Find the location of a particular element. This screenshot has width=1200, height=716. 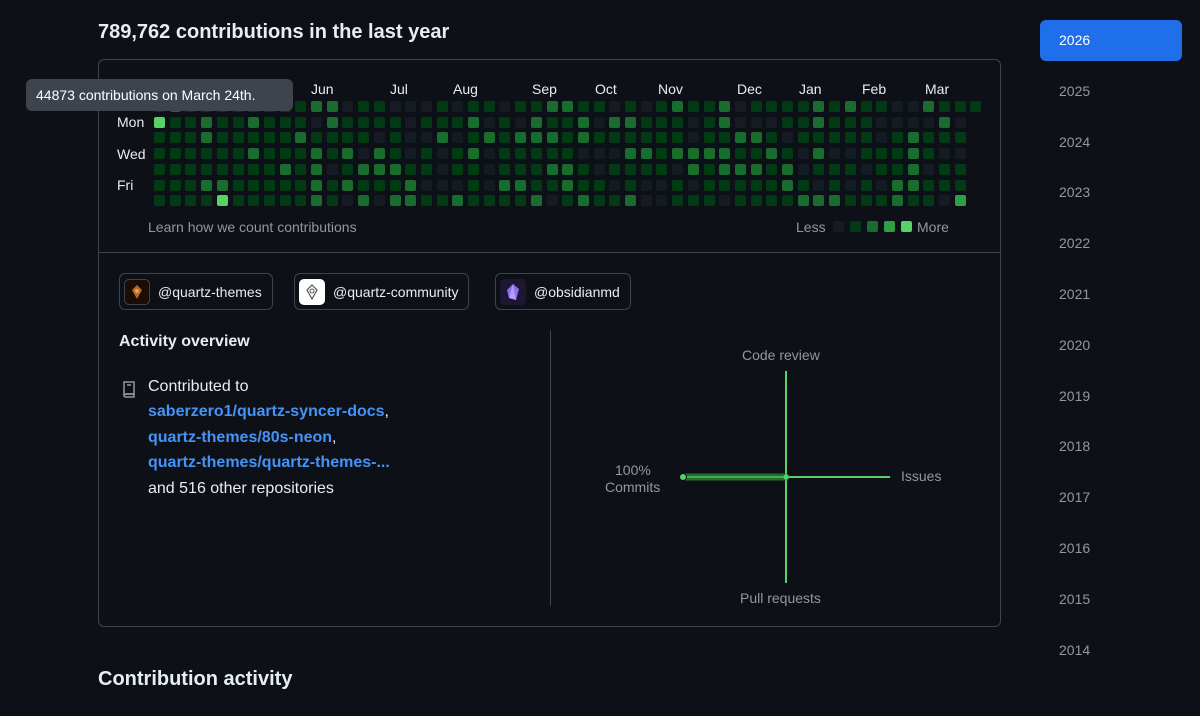

year-2023: 2023 is located at coordinates (1075, 192).